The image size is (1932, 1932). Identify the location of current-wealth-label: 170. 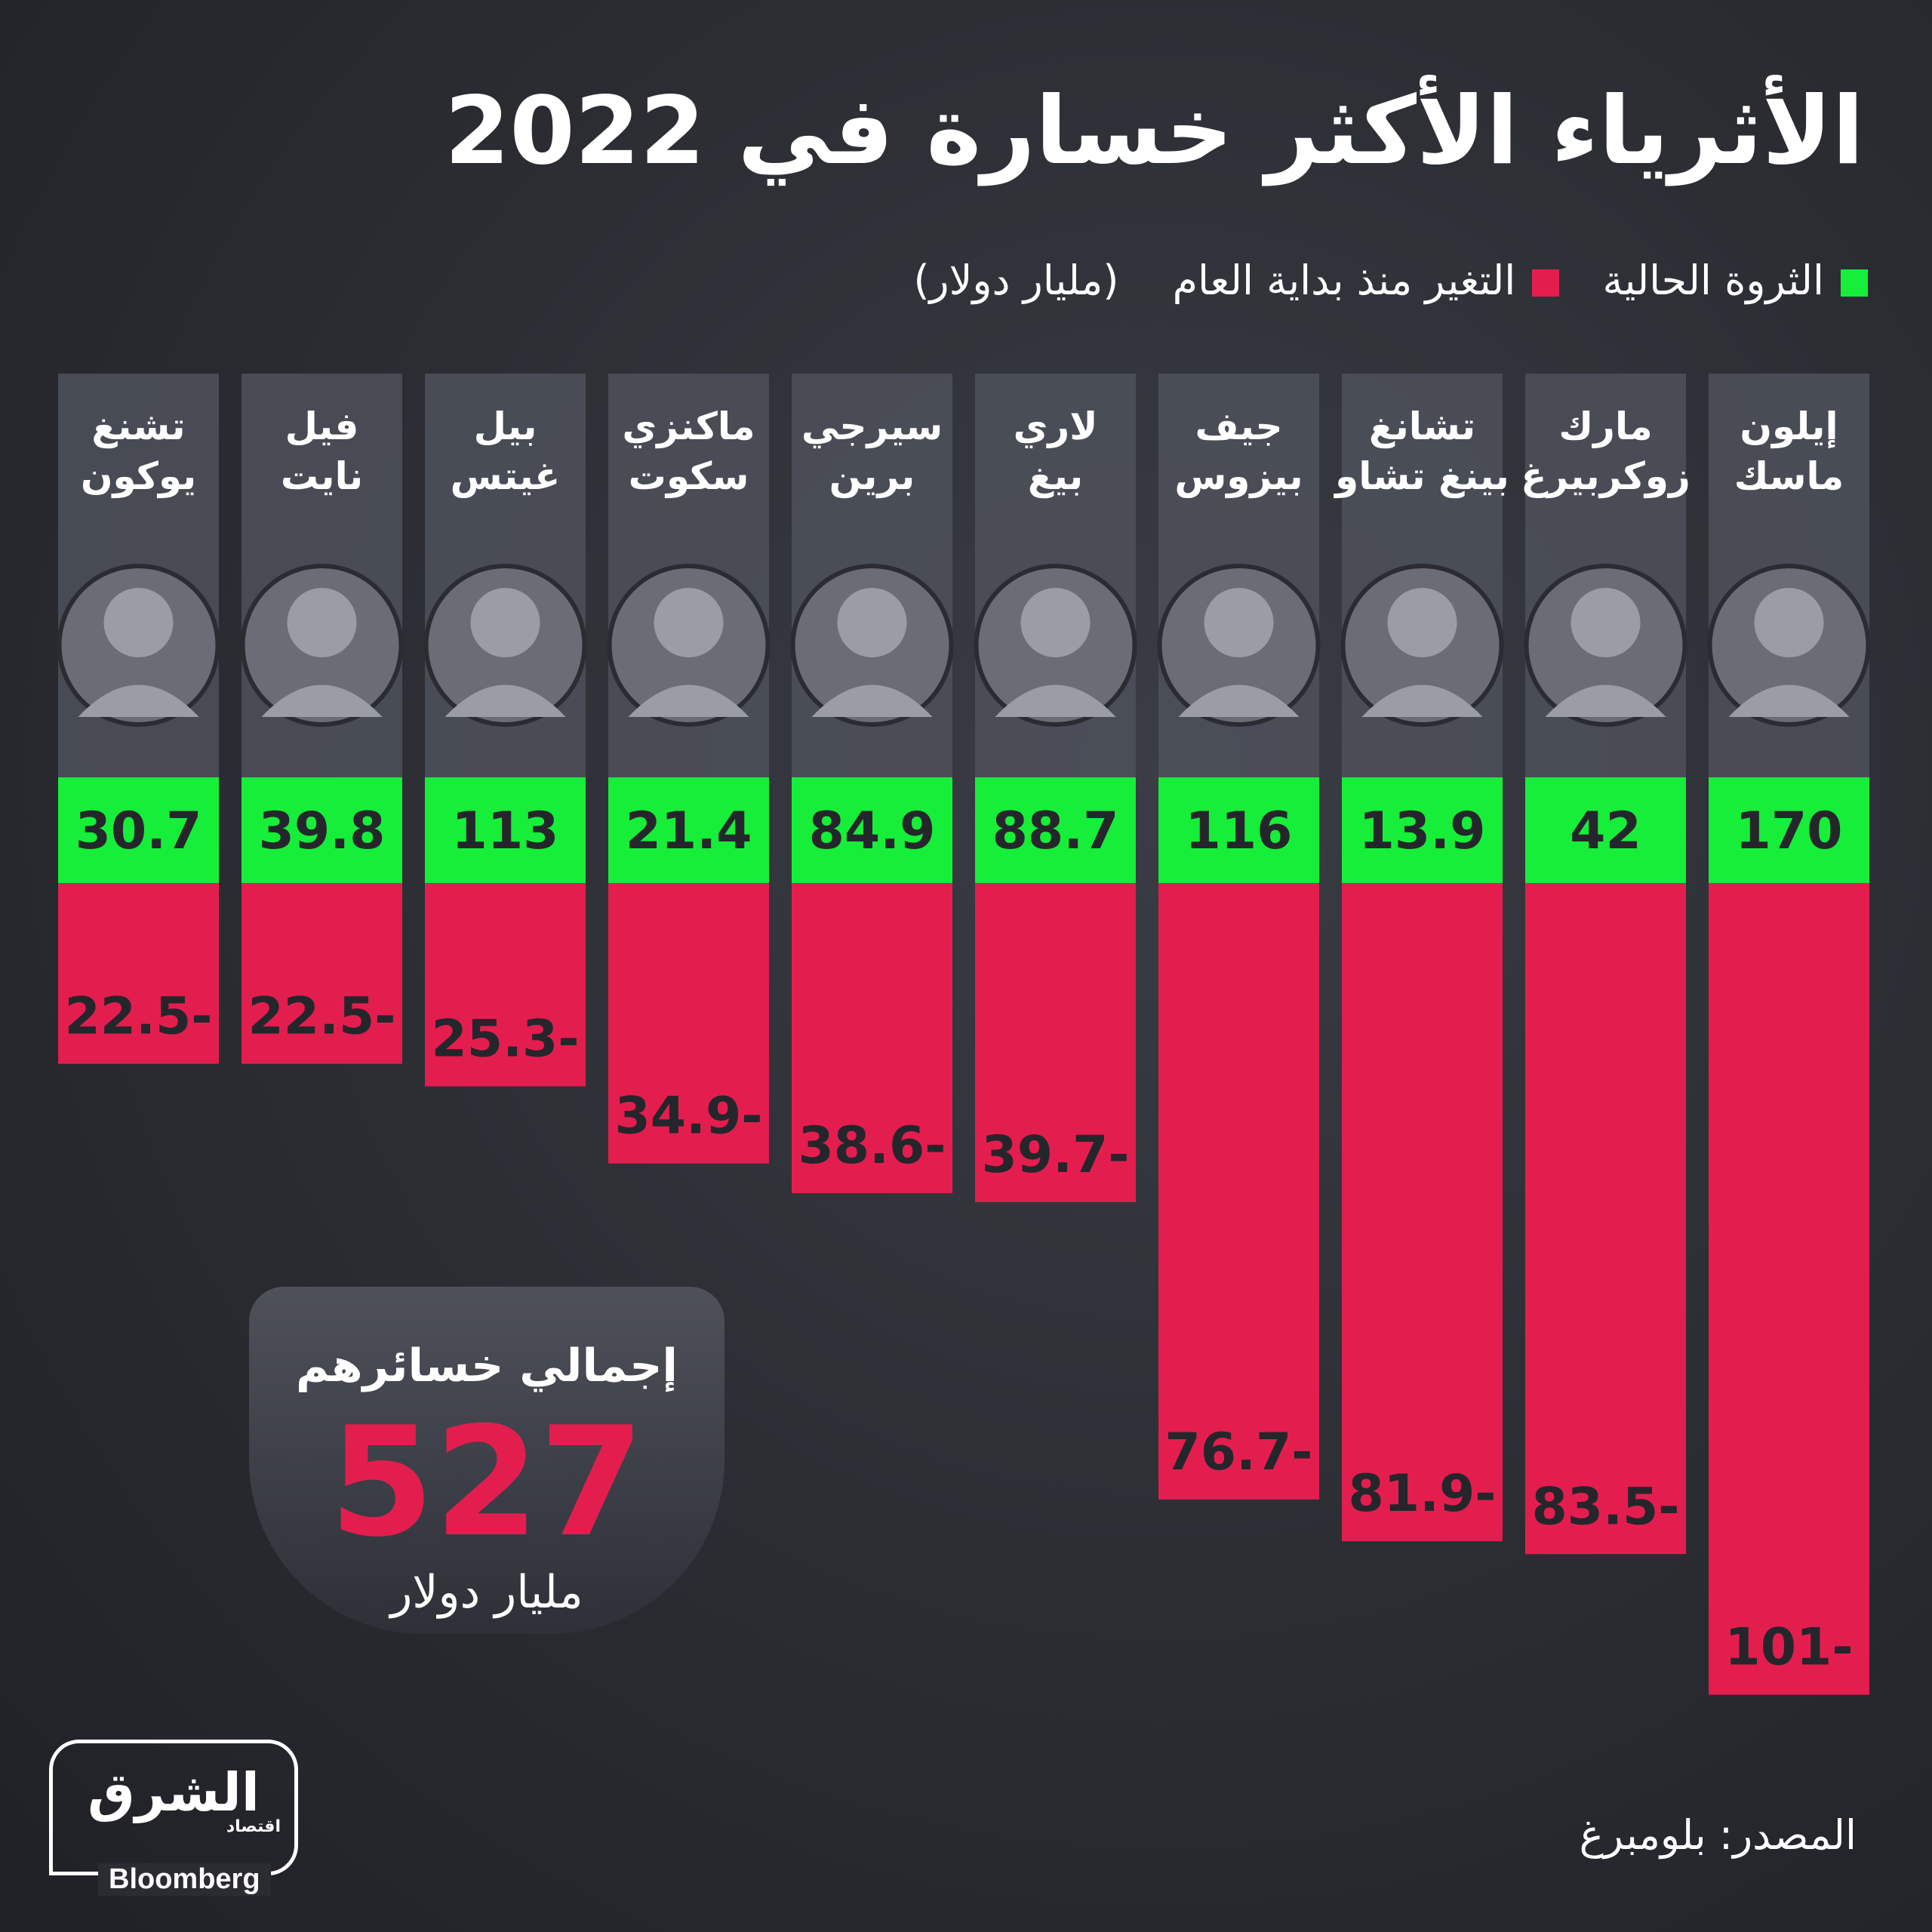
(1789, 831).